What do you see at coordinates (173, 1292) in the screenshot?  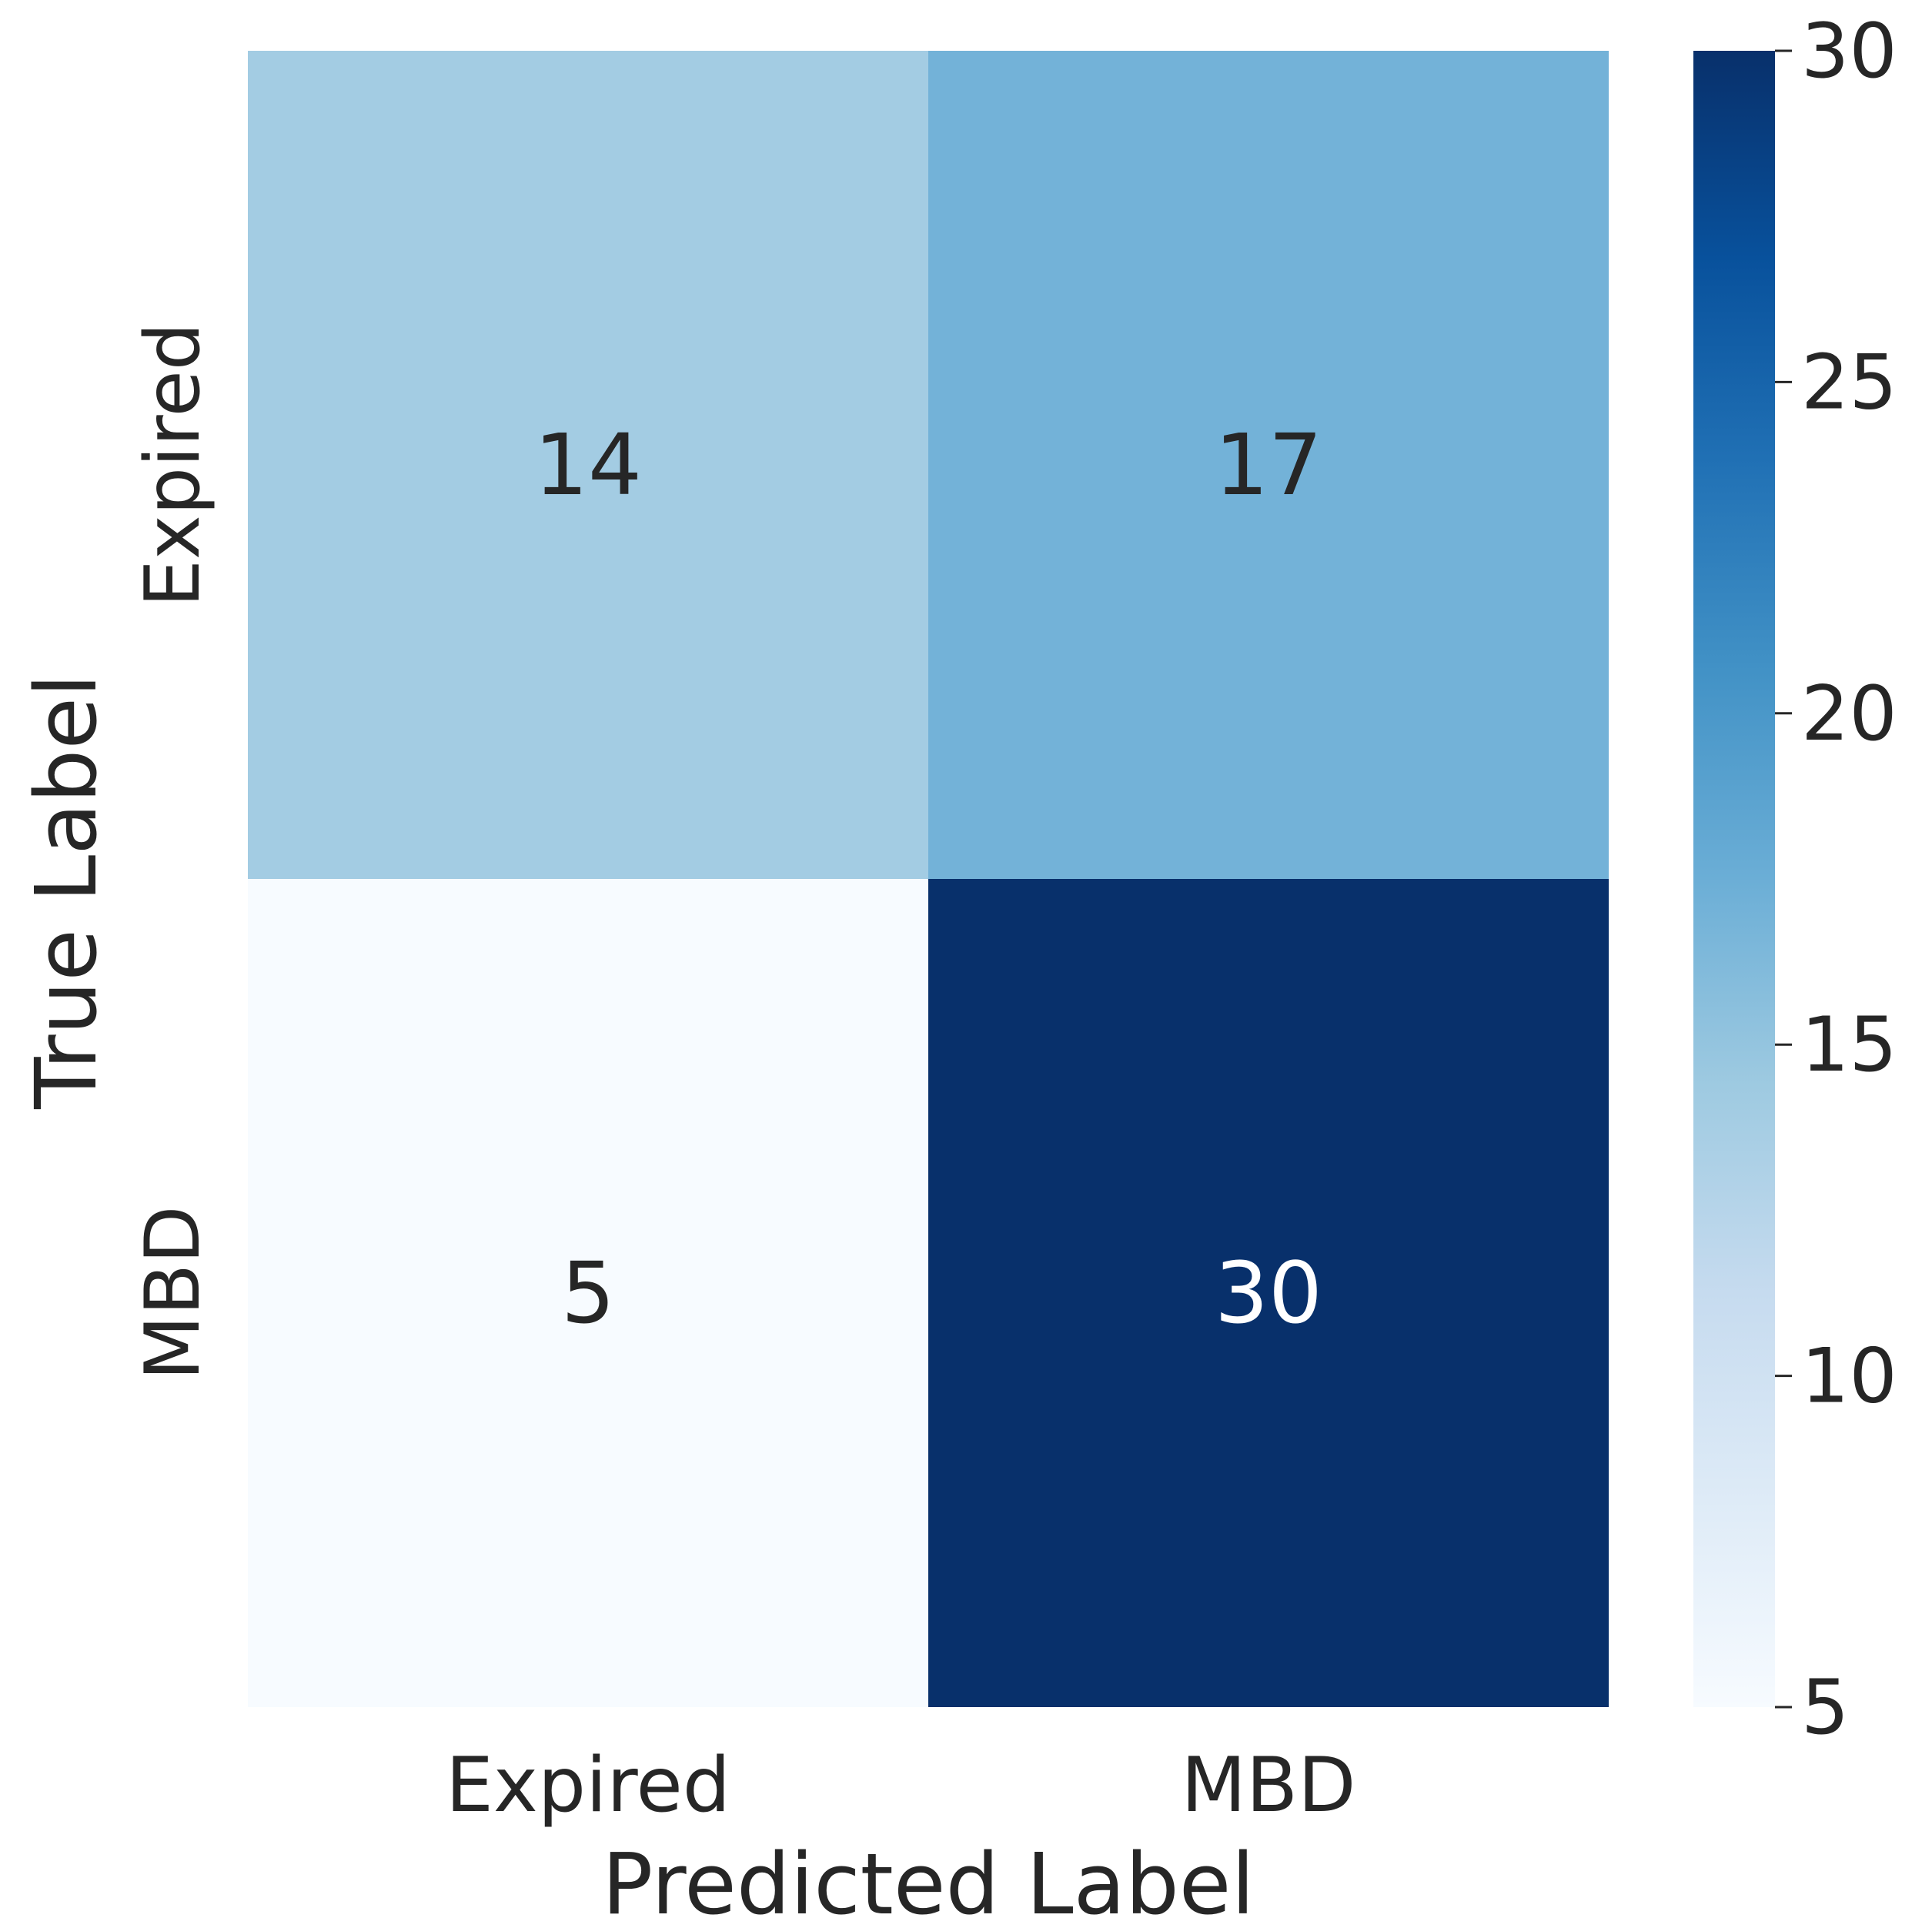 I see `y-tick-label-mbd: MBD` at bounding box center [173, 1292].